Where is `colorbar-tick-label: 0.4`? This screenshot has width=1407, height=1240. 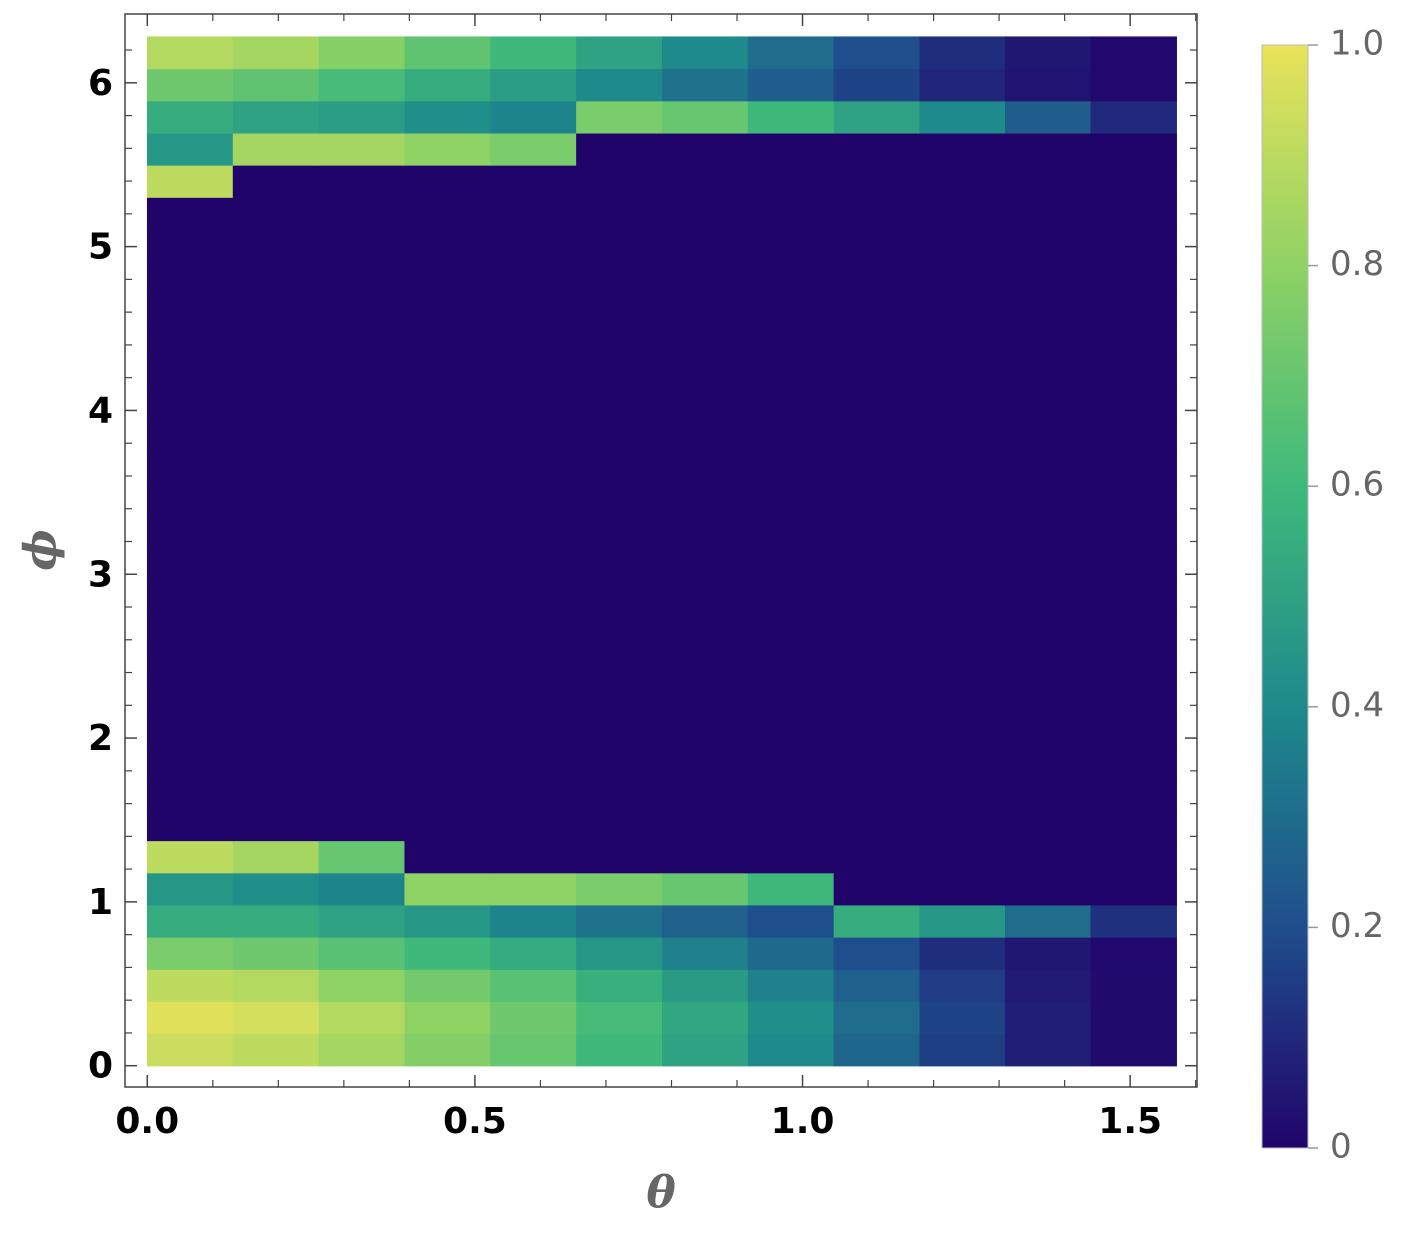
colorbar-tick-label: 0.4 is located at coordinates (1357, 705).